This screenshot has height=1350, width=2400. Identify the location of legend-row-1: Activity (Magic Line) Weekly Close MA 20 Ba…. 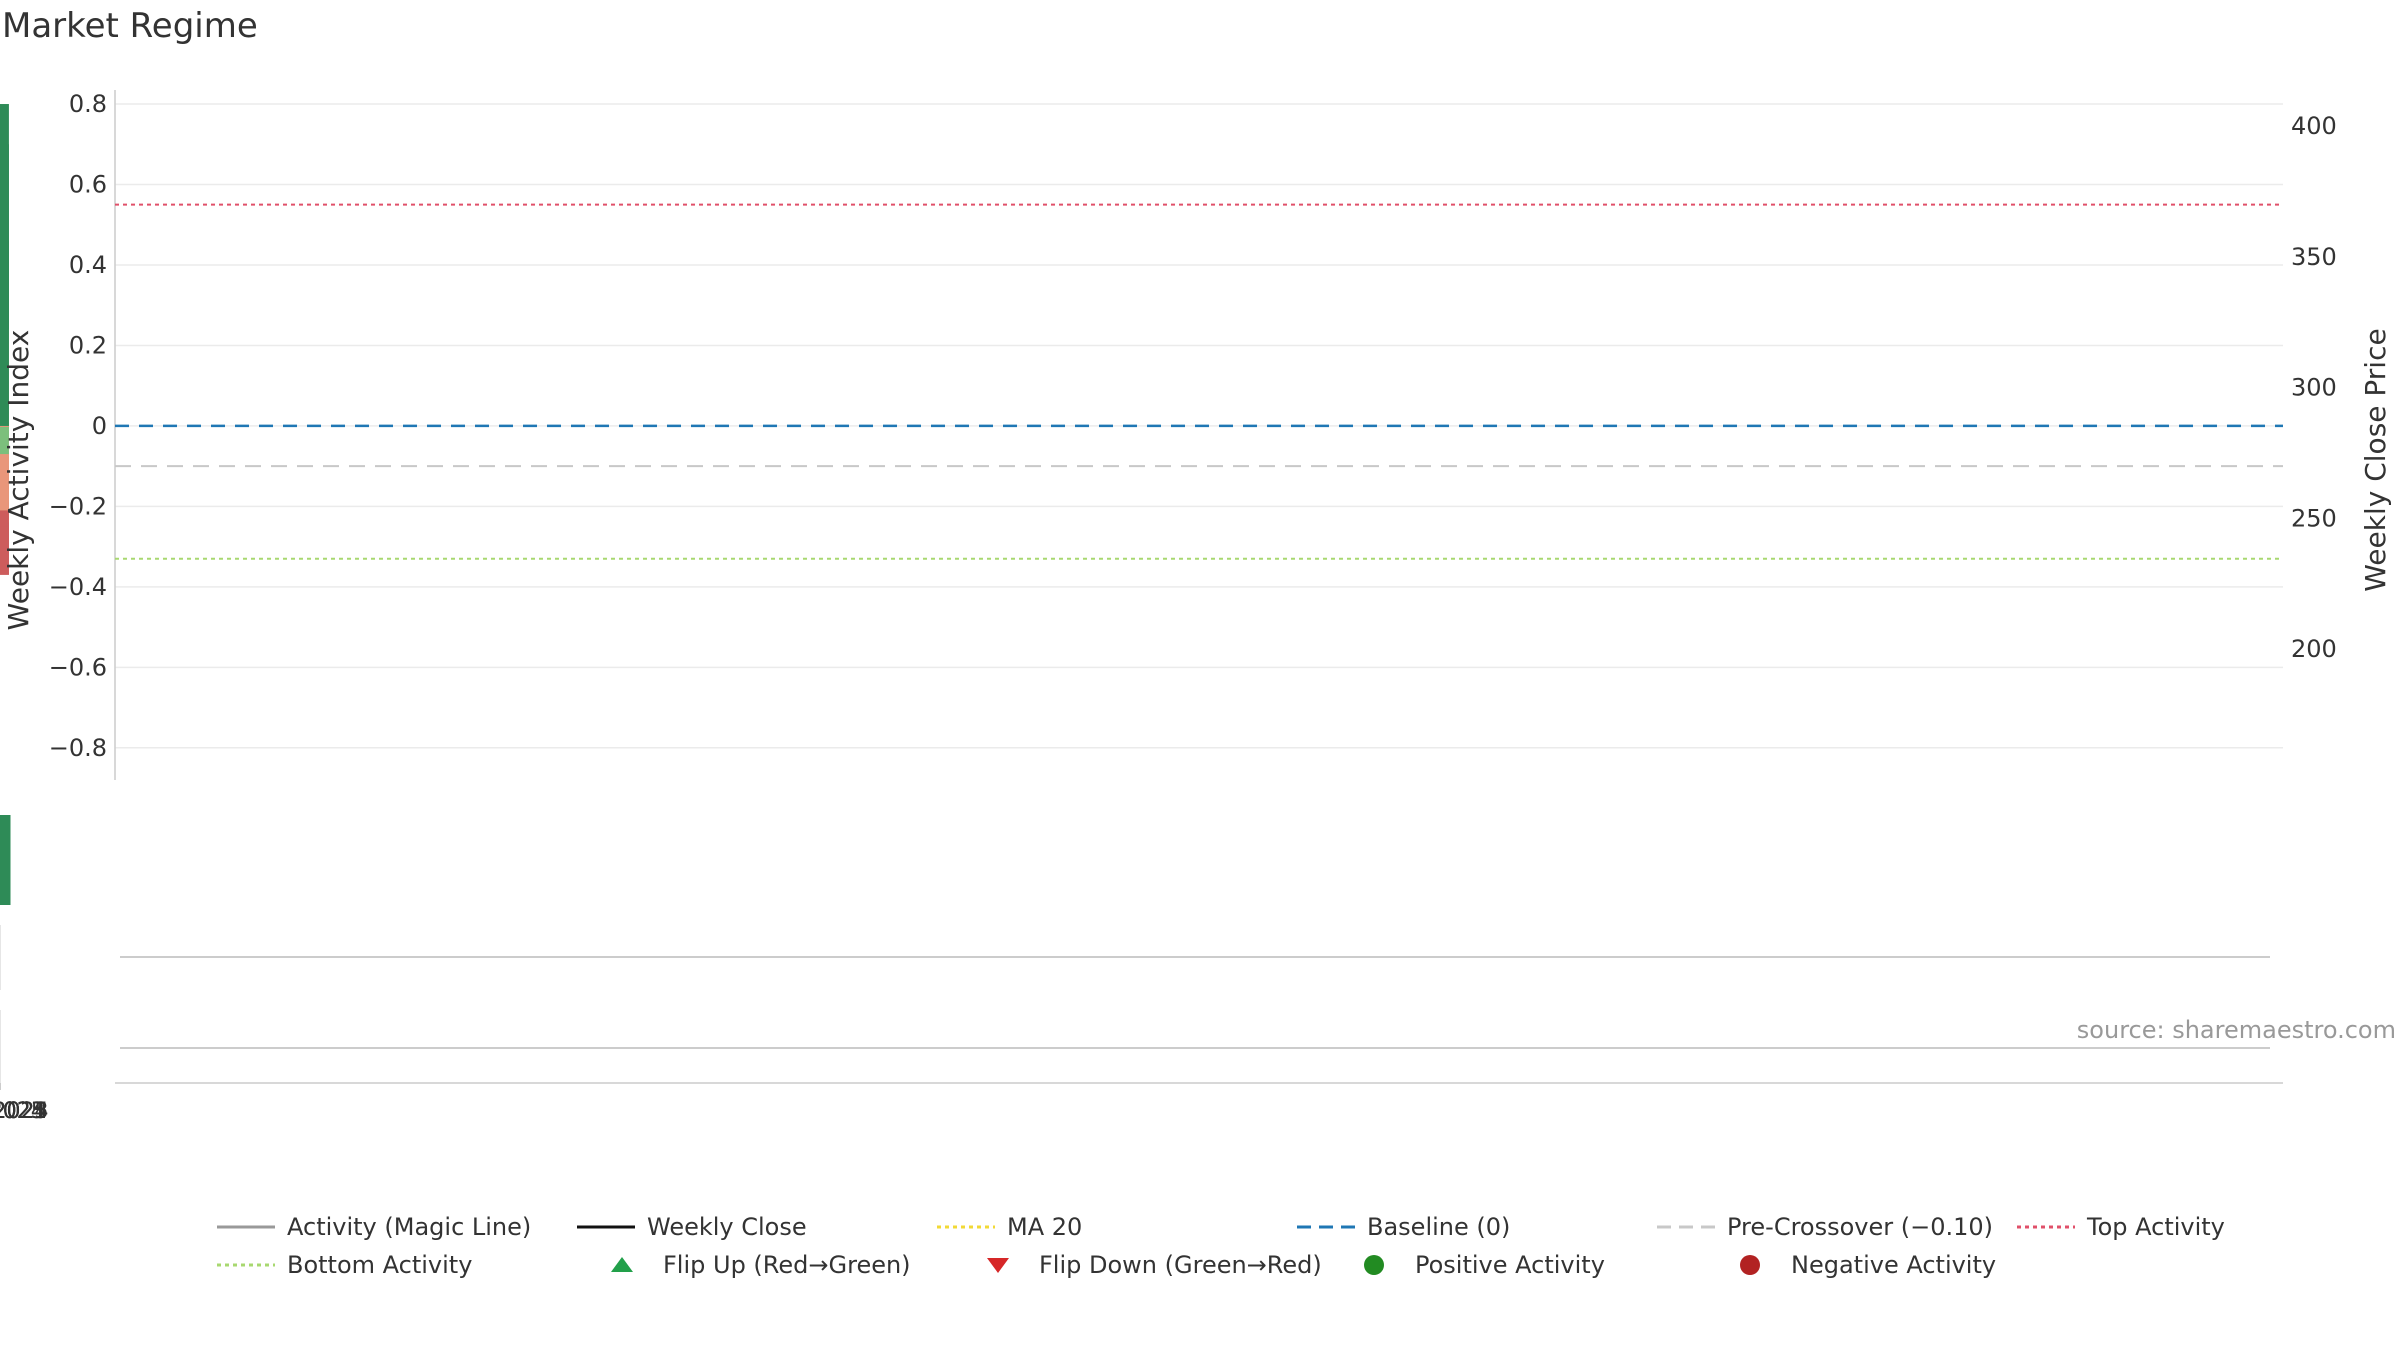
(1295, 1227).